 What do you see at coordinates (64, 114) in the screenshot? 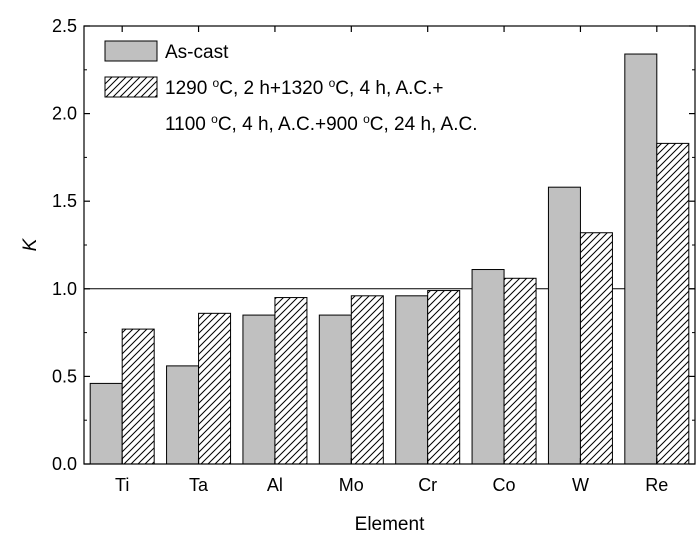
I see `y-tick-label: 2.0` at bounding box center [64, 114].